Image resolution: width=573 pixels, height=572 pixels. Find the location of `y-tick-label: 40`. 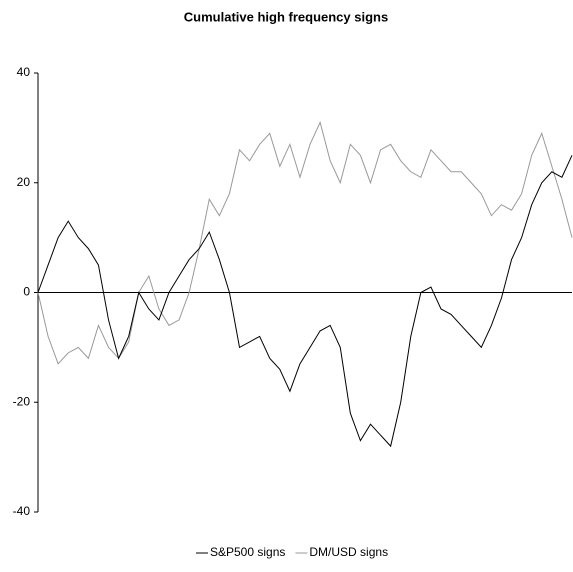

y-tick-label: 40 is located at coordinates (24, 72).